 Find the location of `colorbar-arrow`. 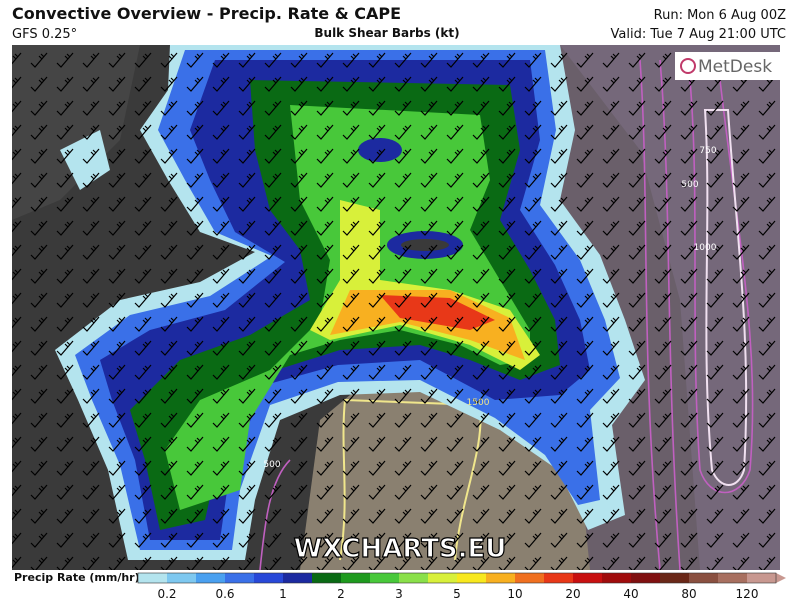

colorbar-arrow is located at coordinates (781, 578).